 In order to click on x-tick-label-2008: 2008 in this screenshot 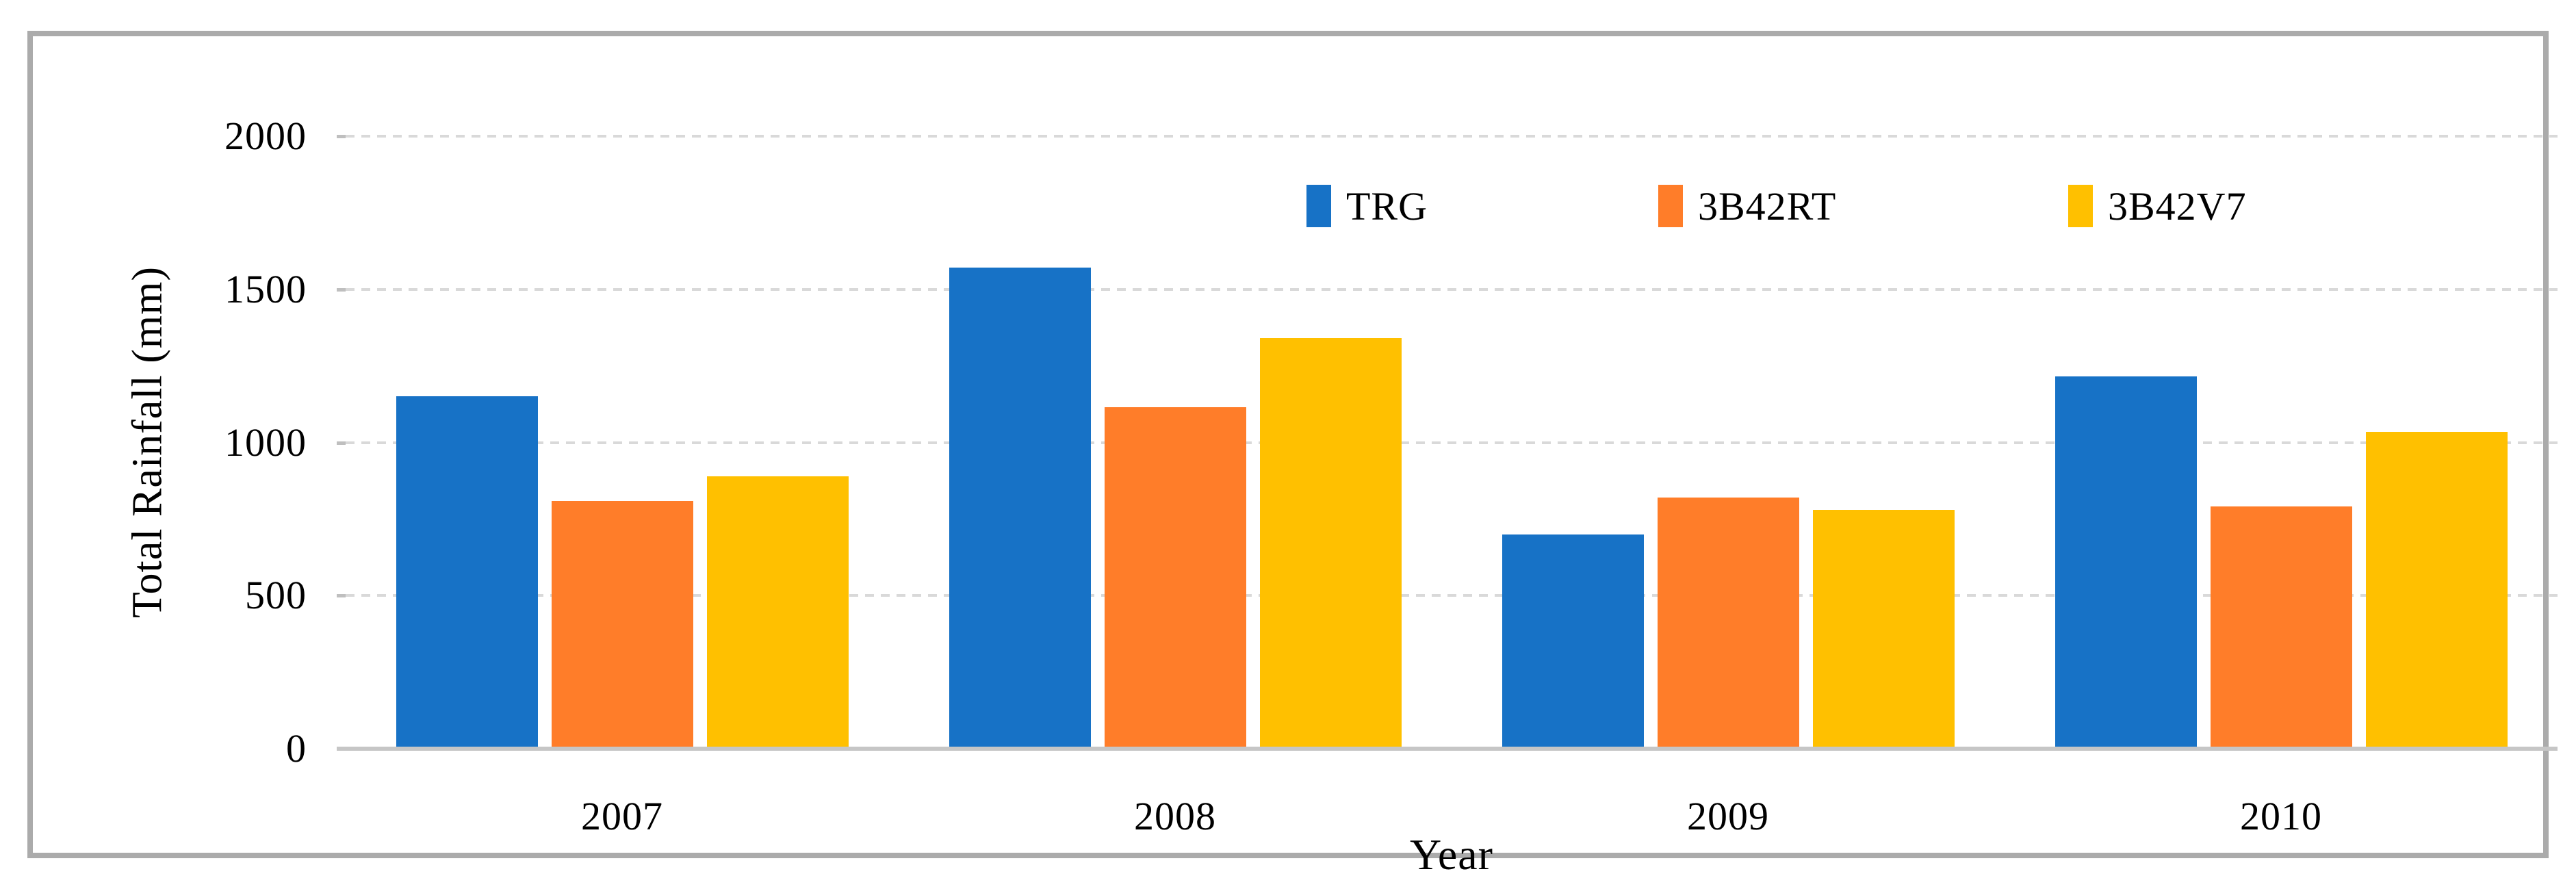, I will do `click(1175, 816)`.